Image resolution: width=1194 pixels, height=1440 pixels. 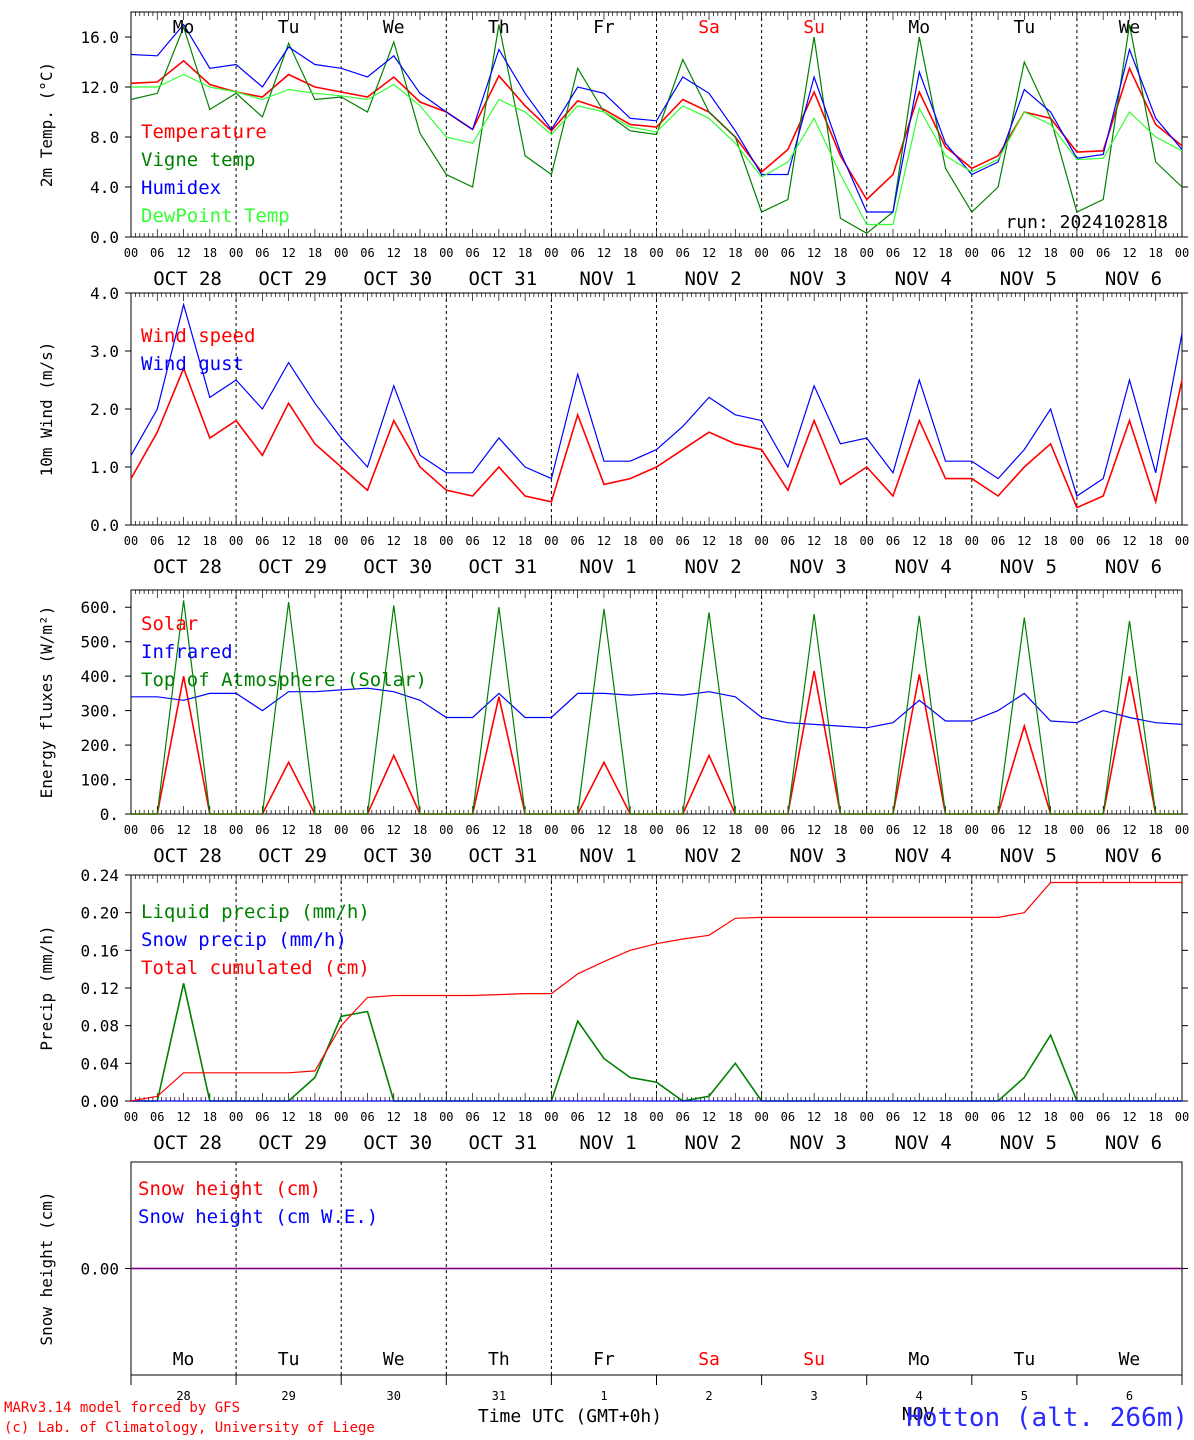 I want to click on y-tick-label: 400., so click(x=99, y=676).